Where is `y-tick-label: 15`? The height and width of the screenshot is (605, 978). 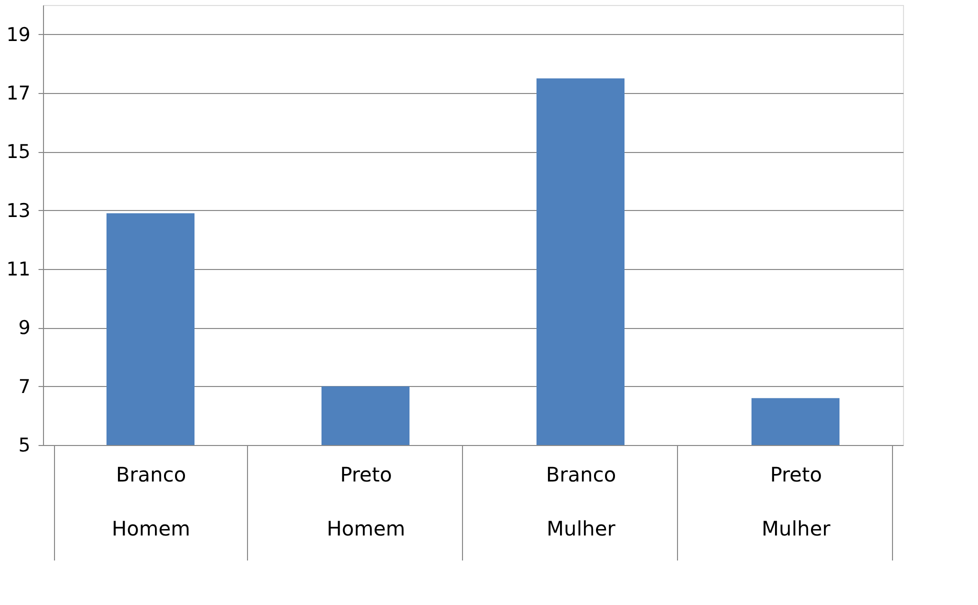 y-tick-label: 15 is located at coordinates (18, 152).